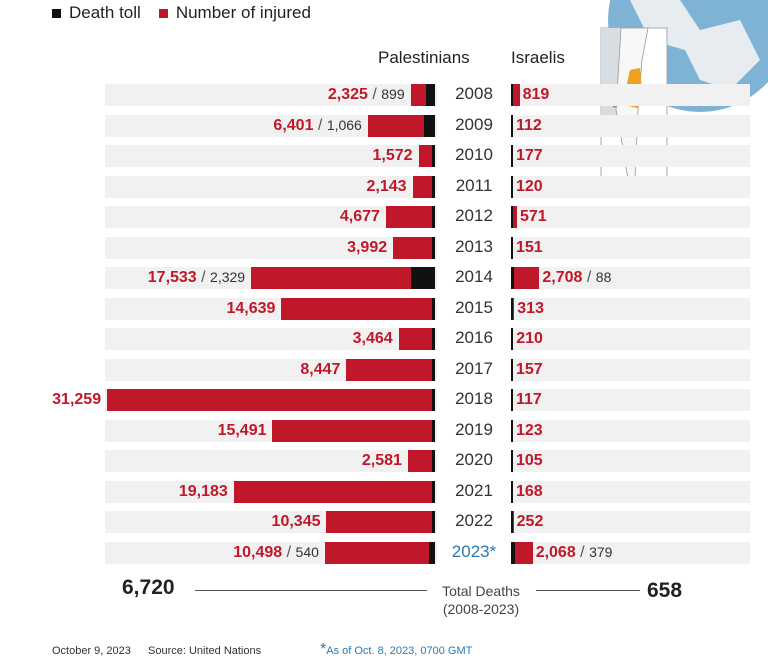 This screenshot has height=662, width=768. I want to click on left-column-title: Palestinians, so click(424, 57).